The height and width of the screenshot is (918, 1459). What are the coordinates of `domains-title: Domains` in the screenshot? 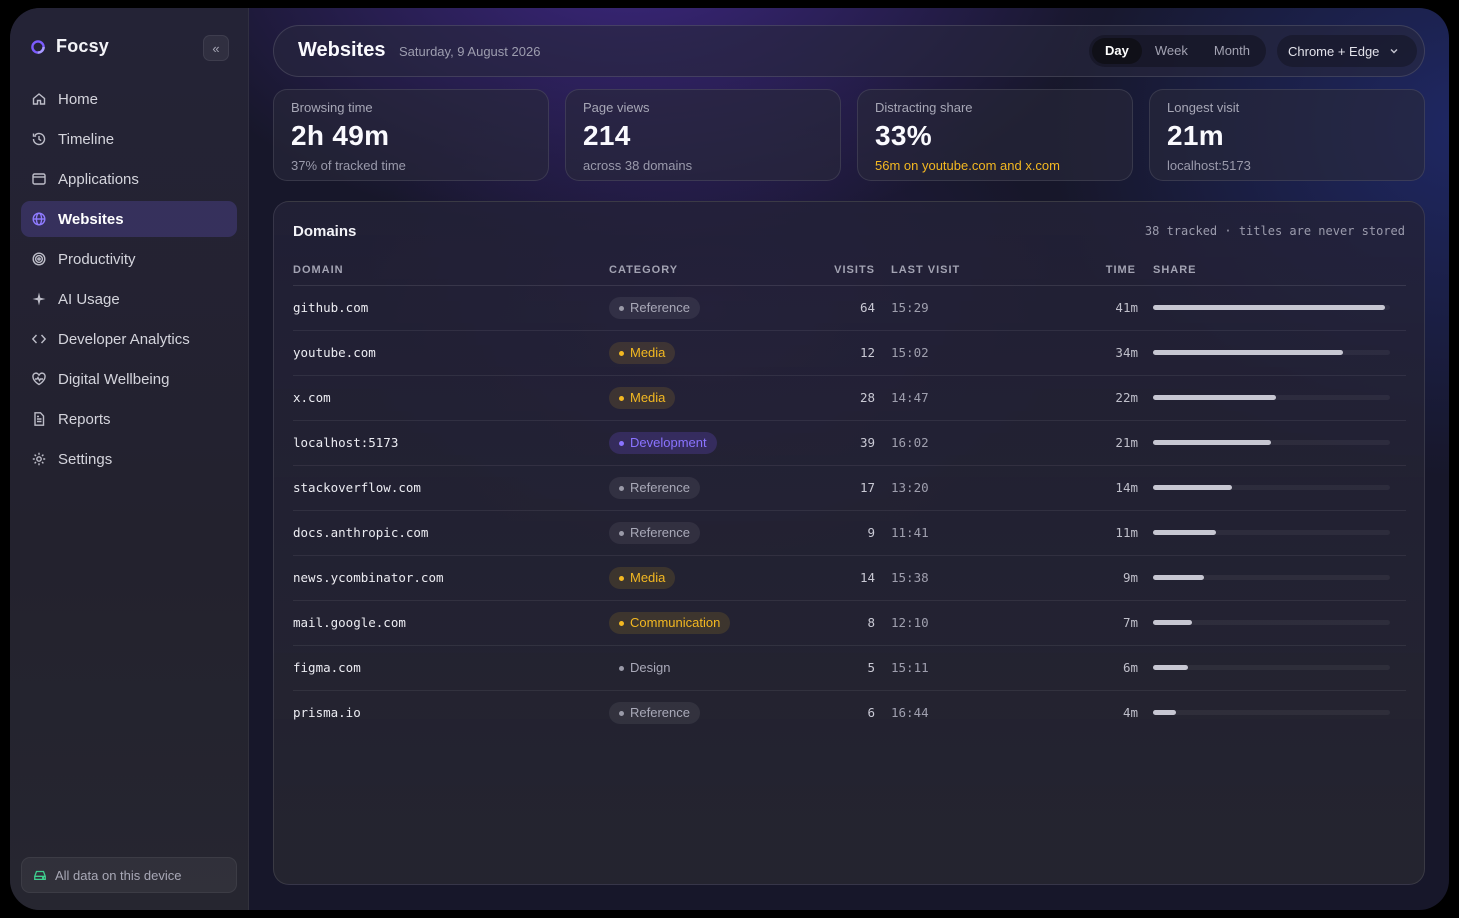 It's located at (325, 231).